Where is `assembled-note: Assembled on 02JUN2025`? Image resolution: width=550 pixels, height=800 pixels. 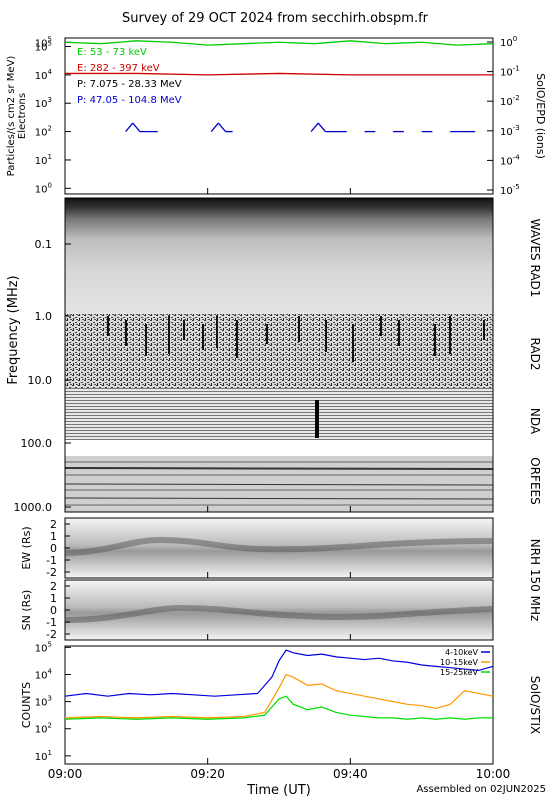
assembled-note: Assembled on 02JUN2025 is located at coordinates (481, 789).